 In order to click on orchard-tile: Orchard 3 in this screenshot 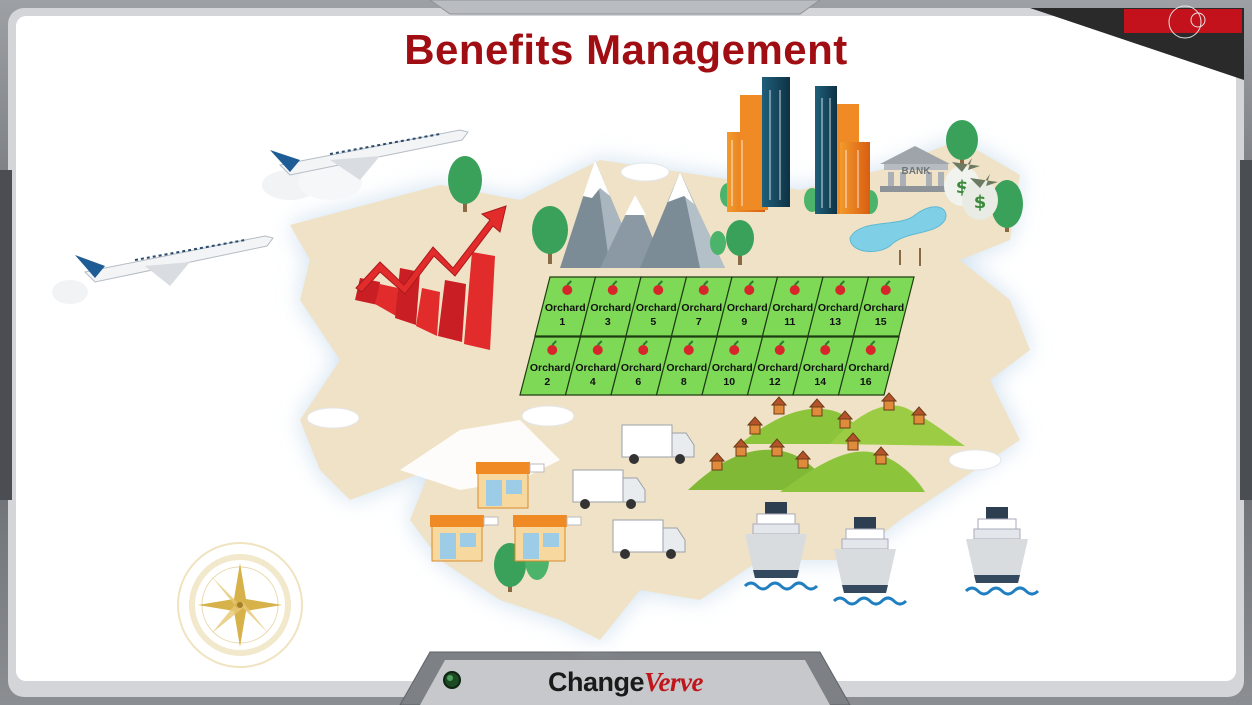, I will do `click(610, 306)`.